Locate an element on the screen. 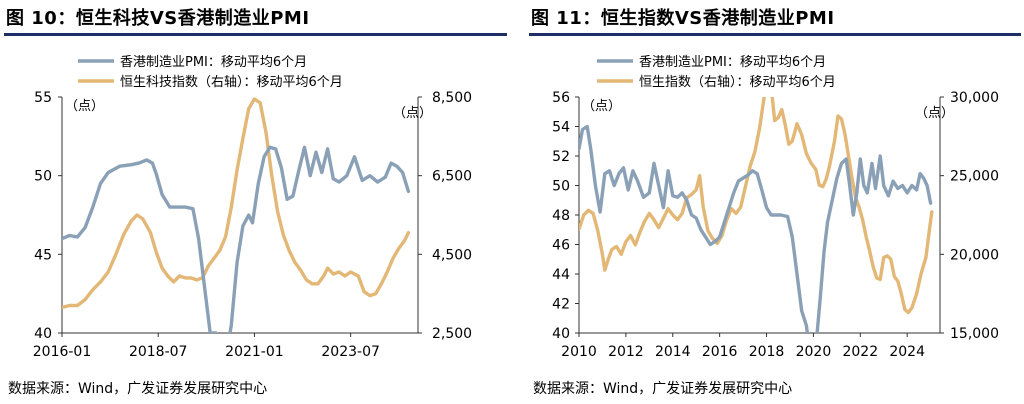  right-tick-label: 25,000 is located at coordinates (974, 177).